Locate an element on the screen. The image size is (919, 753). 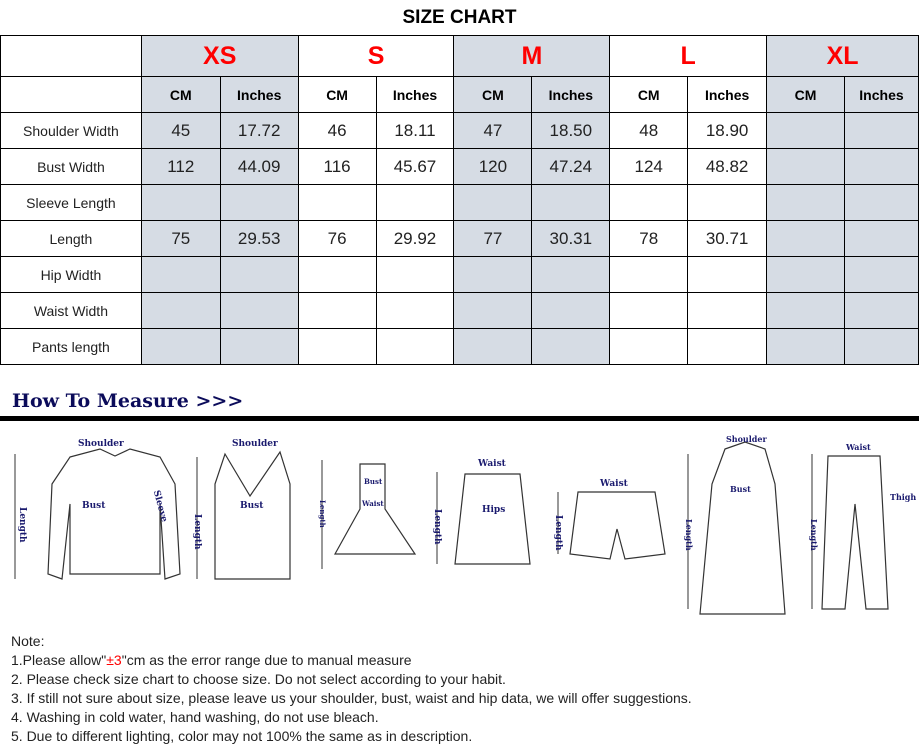
tank-top-illustration: Length Shoulder Bust is located at coordinates (241, 509).